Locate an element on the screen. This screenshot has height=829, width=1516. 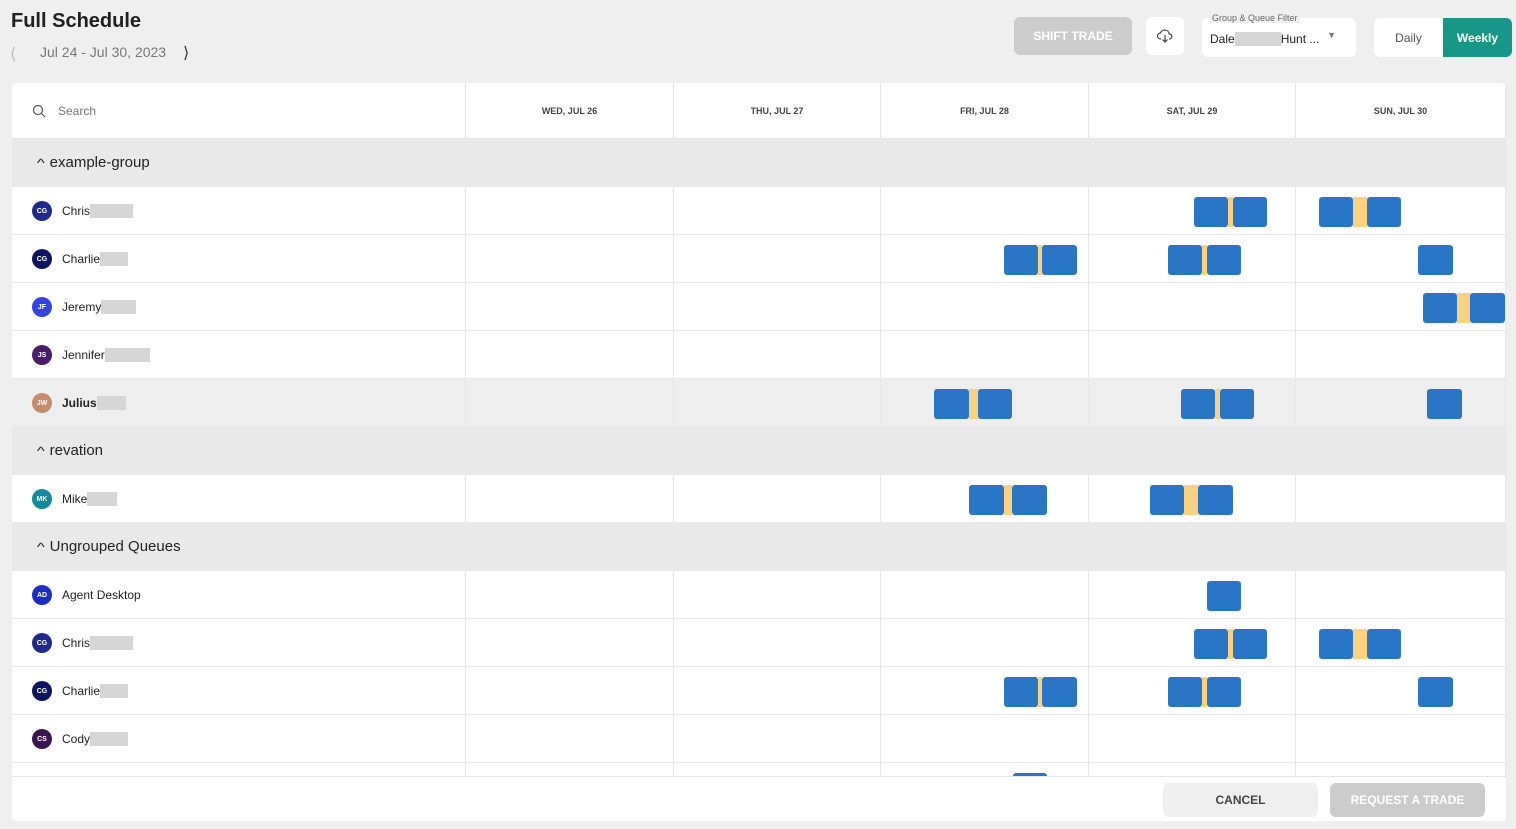
previous-week-chevron-icon: ⟨ is located at coordinates (13, 54).